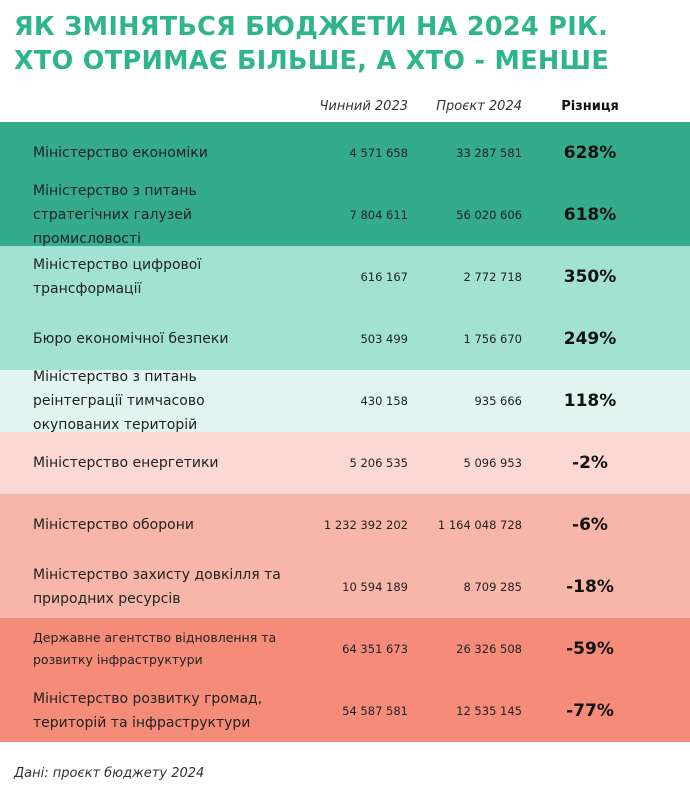 The image size is (690, 800). I want to click on difference: -77%, so click(590, 711).